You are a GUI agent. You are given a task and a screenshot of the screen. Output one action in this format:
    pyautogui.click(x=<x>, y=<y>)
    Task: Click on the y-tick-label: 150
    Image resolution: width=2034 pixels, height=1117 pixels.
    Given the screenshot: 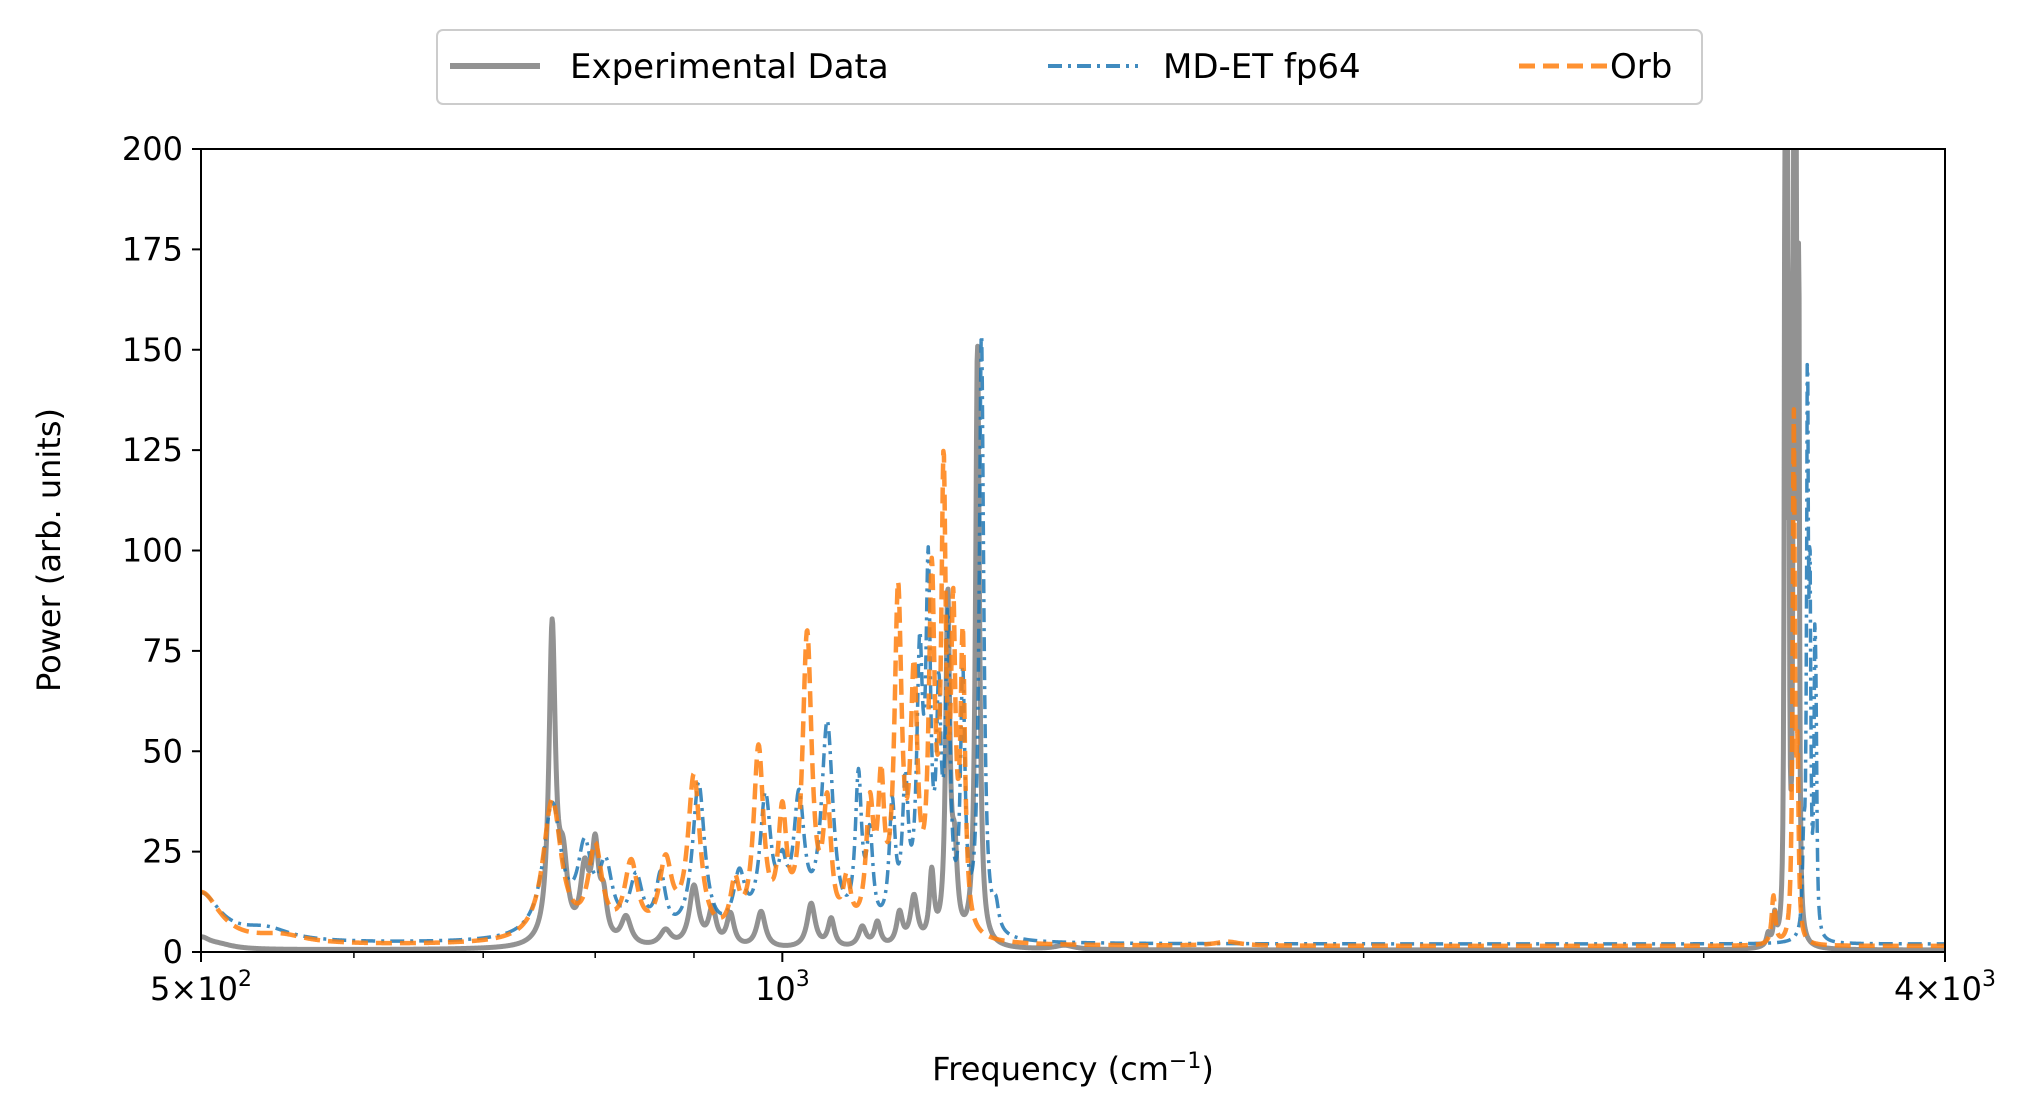 What is the action you would take?
    pyautogui.click(x=152, y=350)
    